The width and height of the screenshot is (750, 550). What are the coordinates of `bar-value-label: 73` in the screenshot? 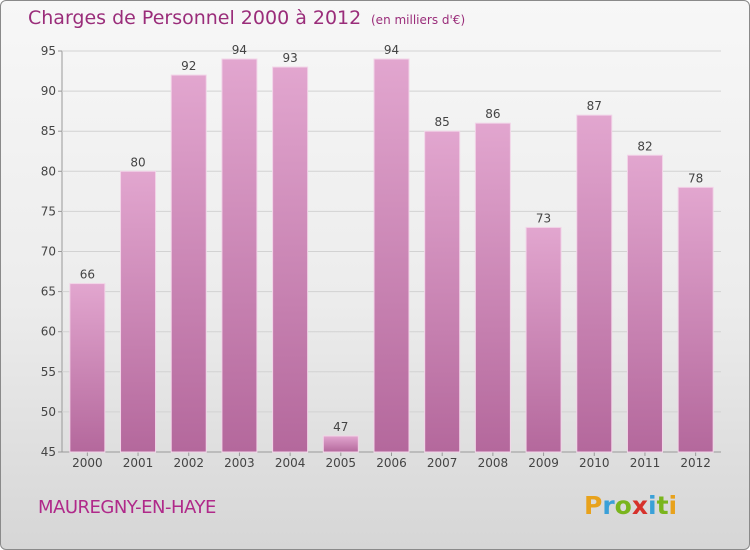 It's located at (543, 218).